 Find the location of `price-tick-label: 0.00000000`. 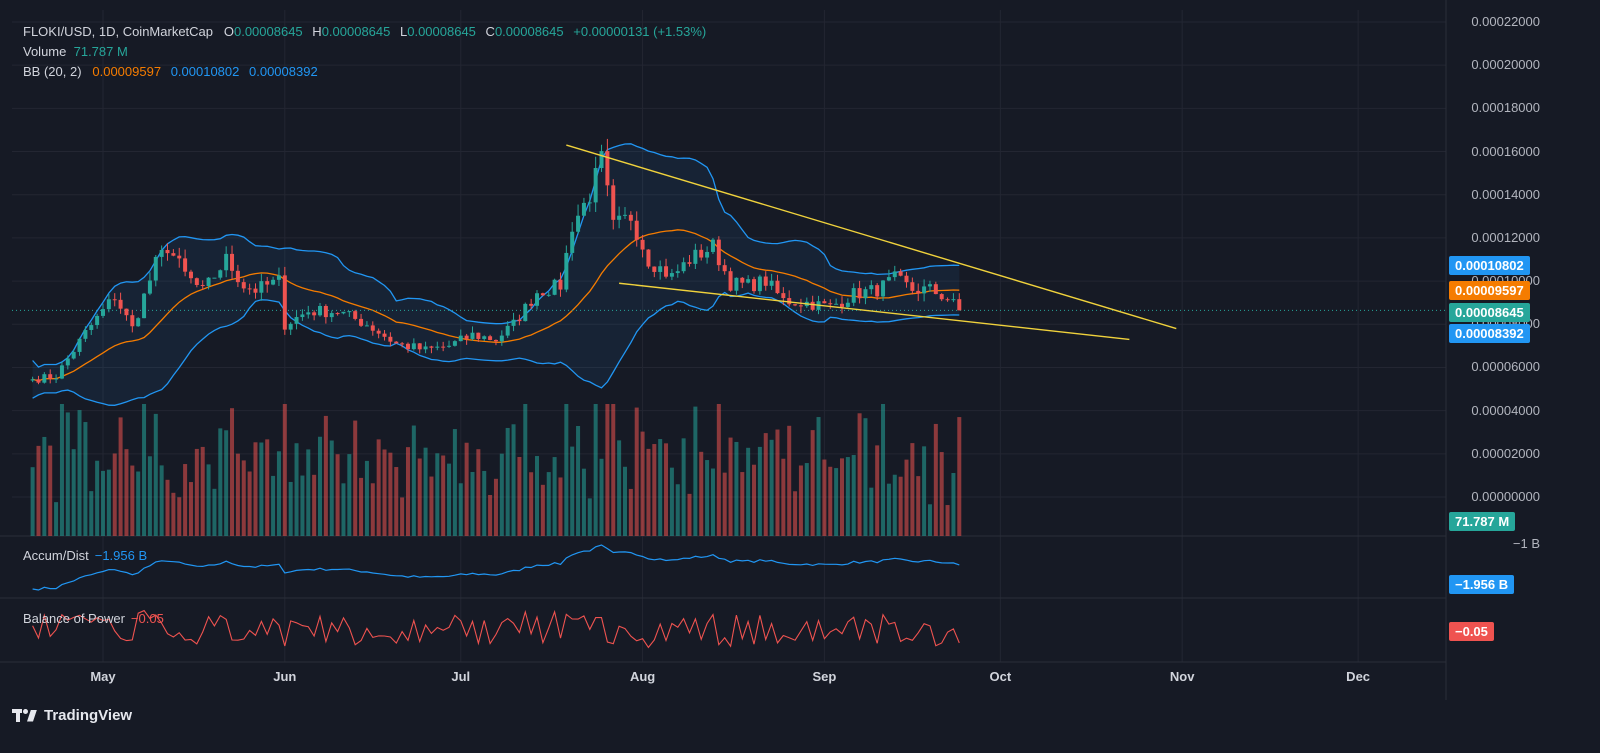

price-tick-label: 0.00000000 is located at coordinates (1505, 496).